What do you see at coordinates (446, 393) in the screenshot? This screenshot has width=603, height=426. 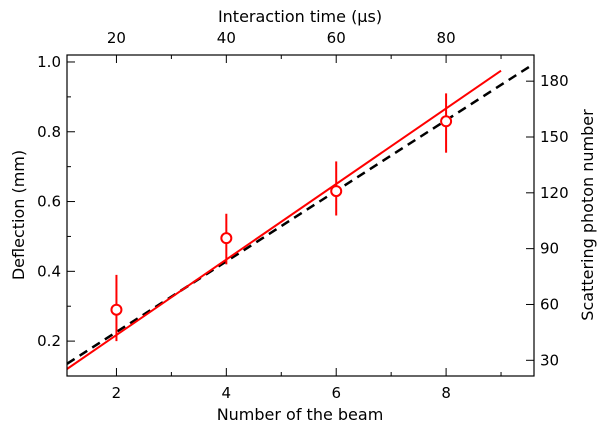 I see `x-tick-label-8: 8` at bounding box center [446, 393].